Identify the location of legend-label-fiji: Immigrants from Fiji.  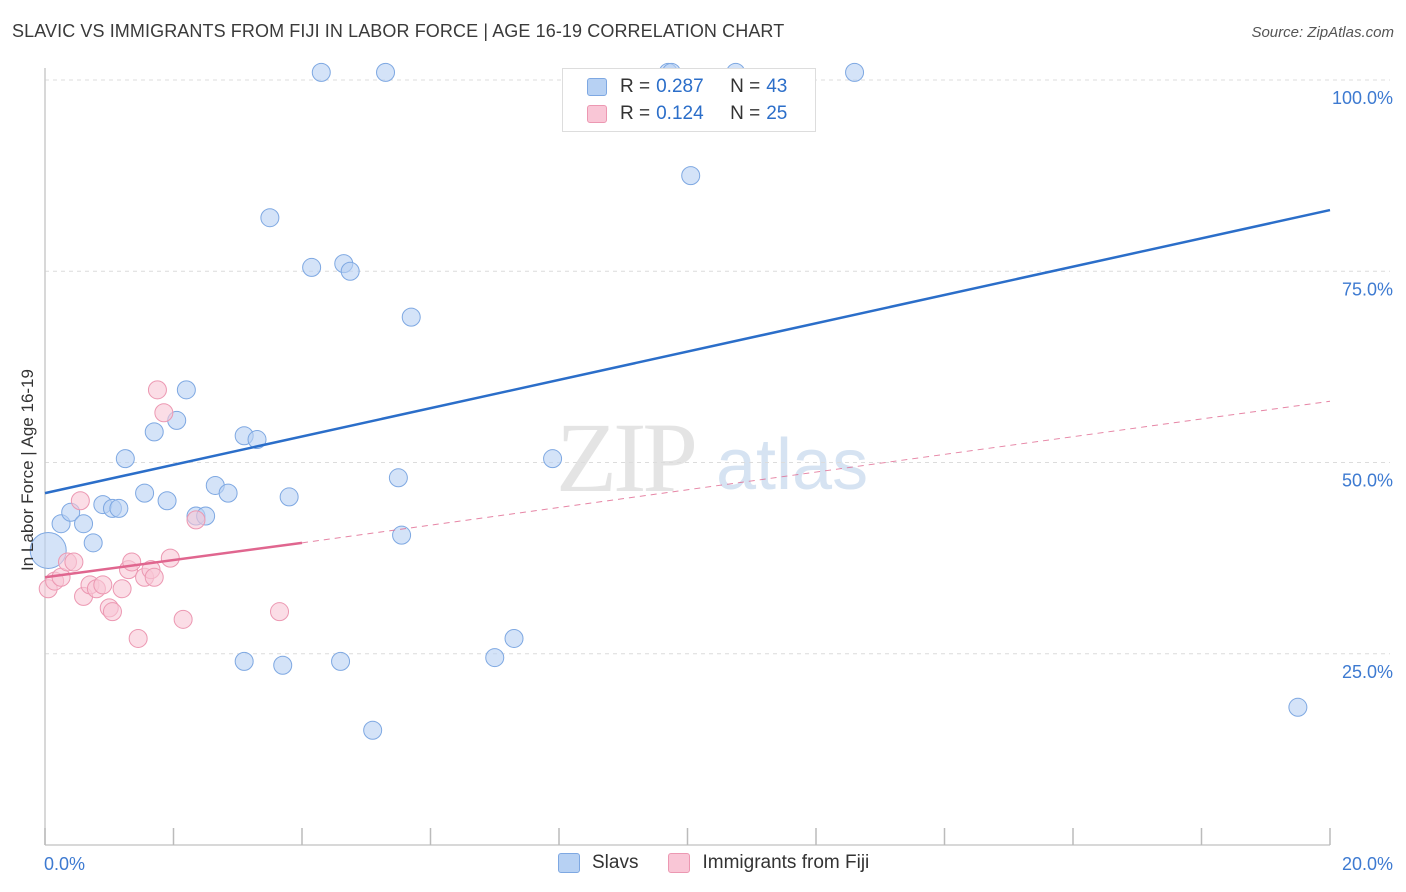
(786, 862).